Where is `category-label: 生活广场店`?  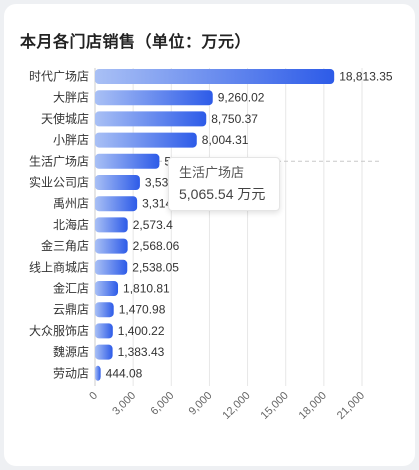
category-label: 生活广场店 is located at coordinates (59, 161).